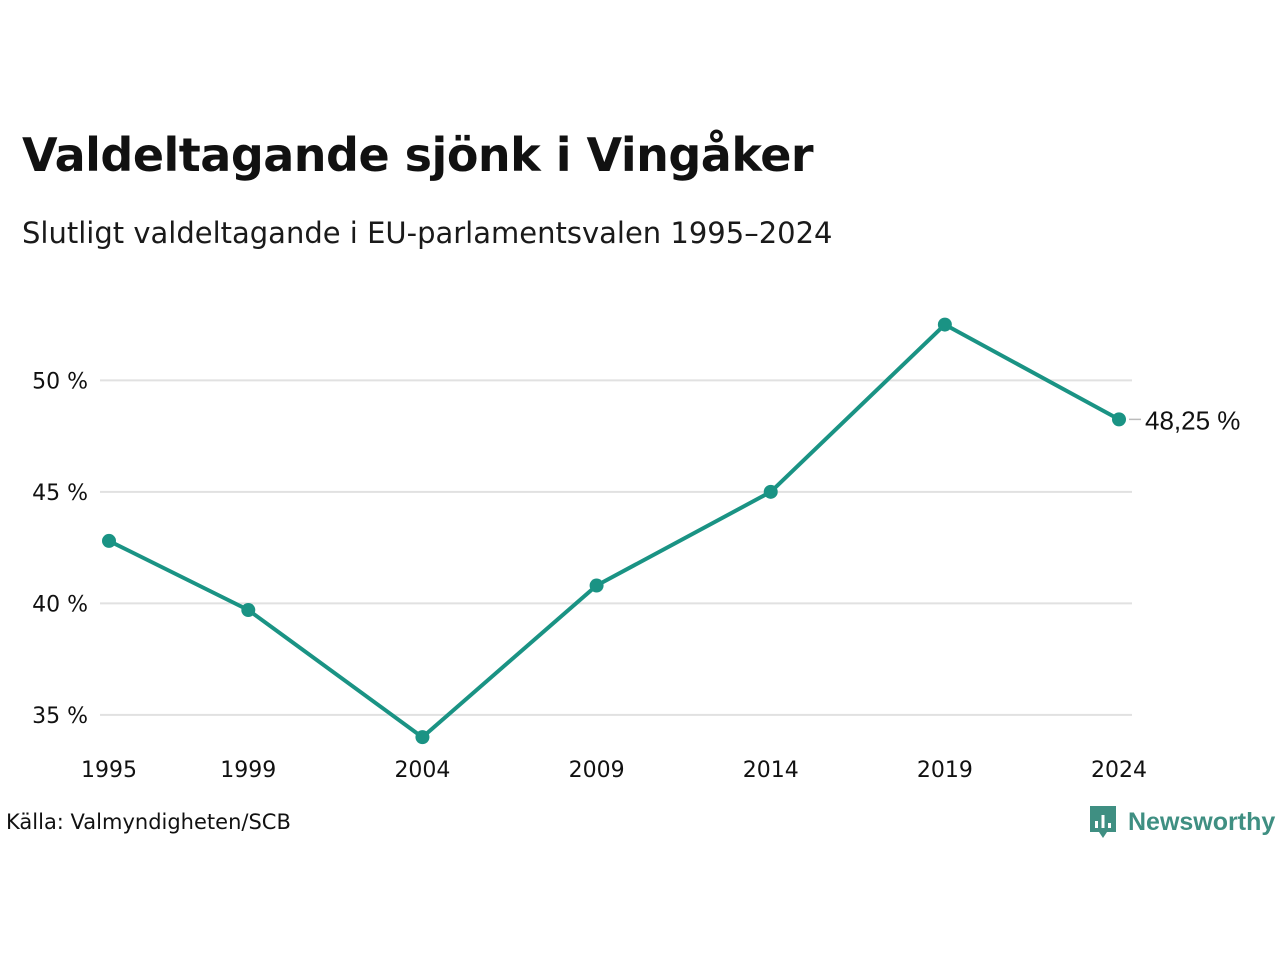 The height and width of the screenshot is (960, 1280). I want to click on data-point-2019, so click(944, 324).